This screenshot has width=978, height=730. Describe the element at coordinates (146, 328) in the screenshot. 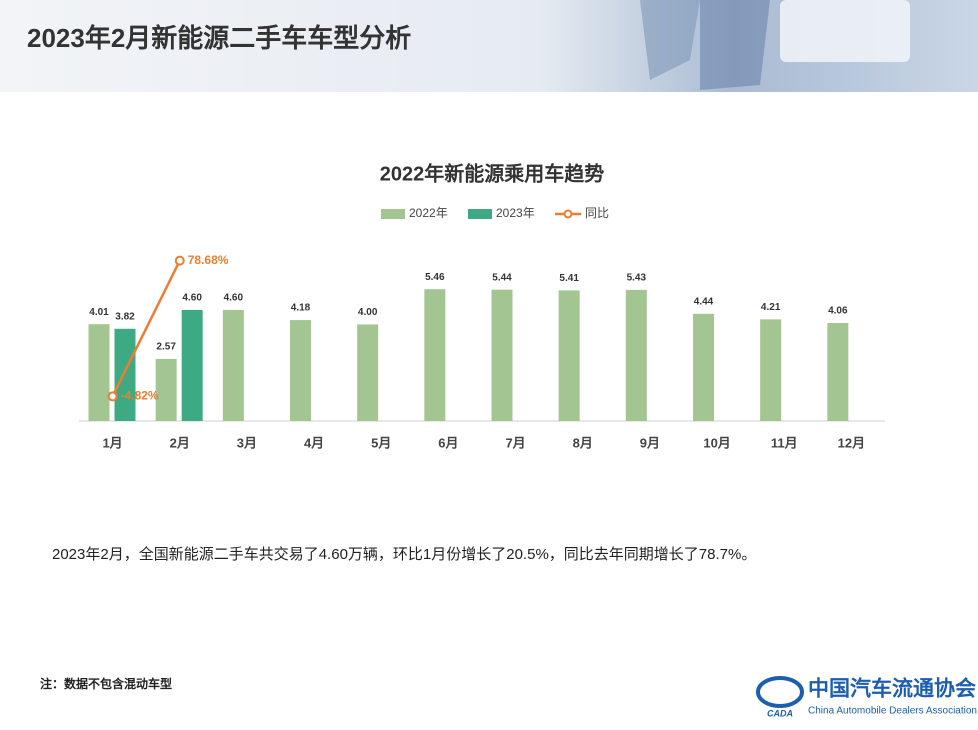

I see `line` at that location.